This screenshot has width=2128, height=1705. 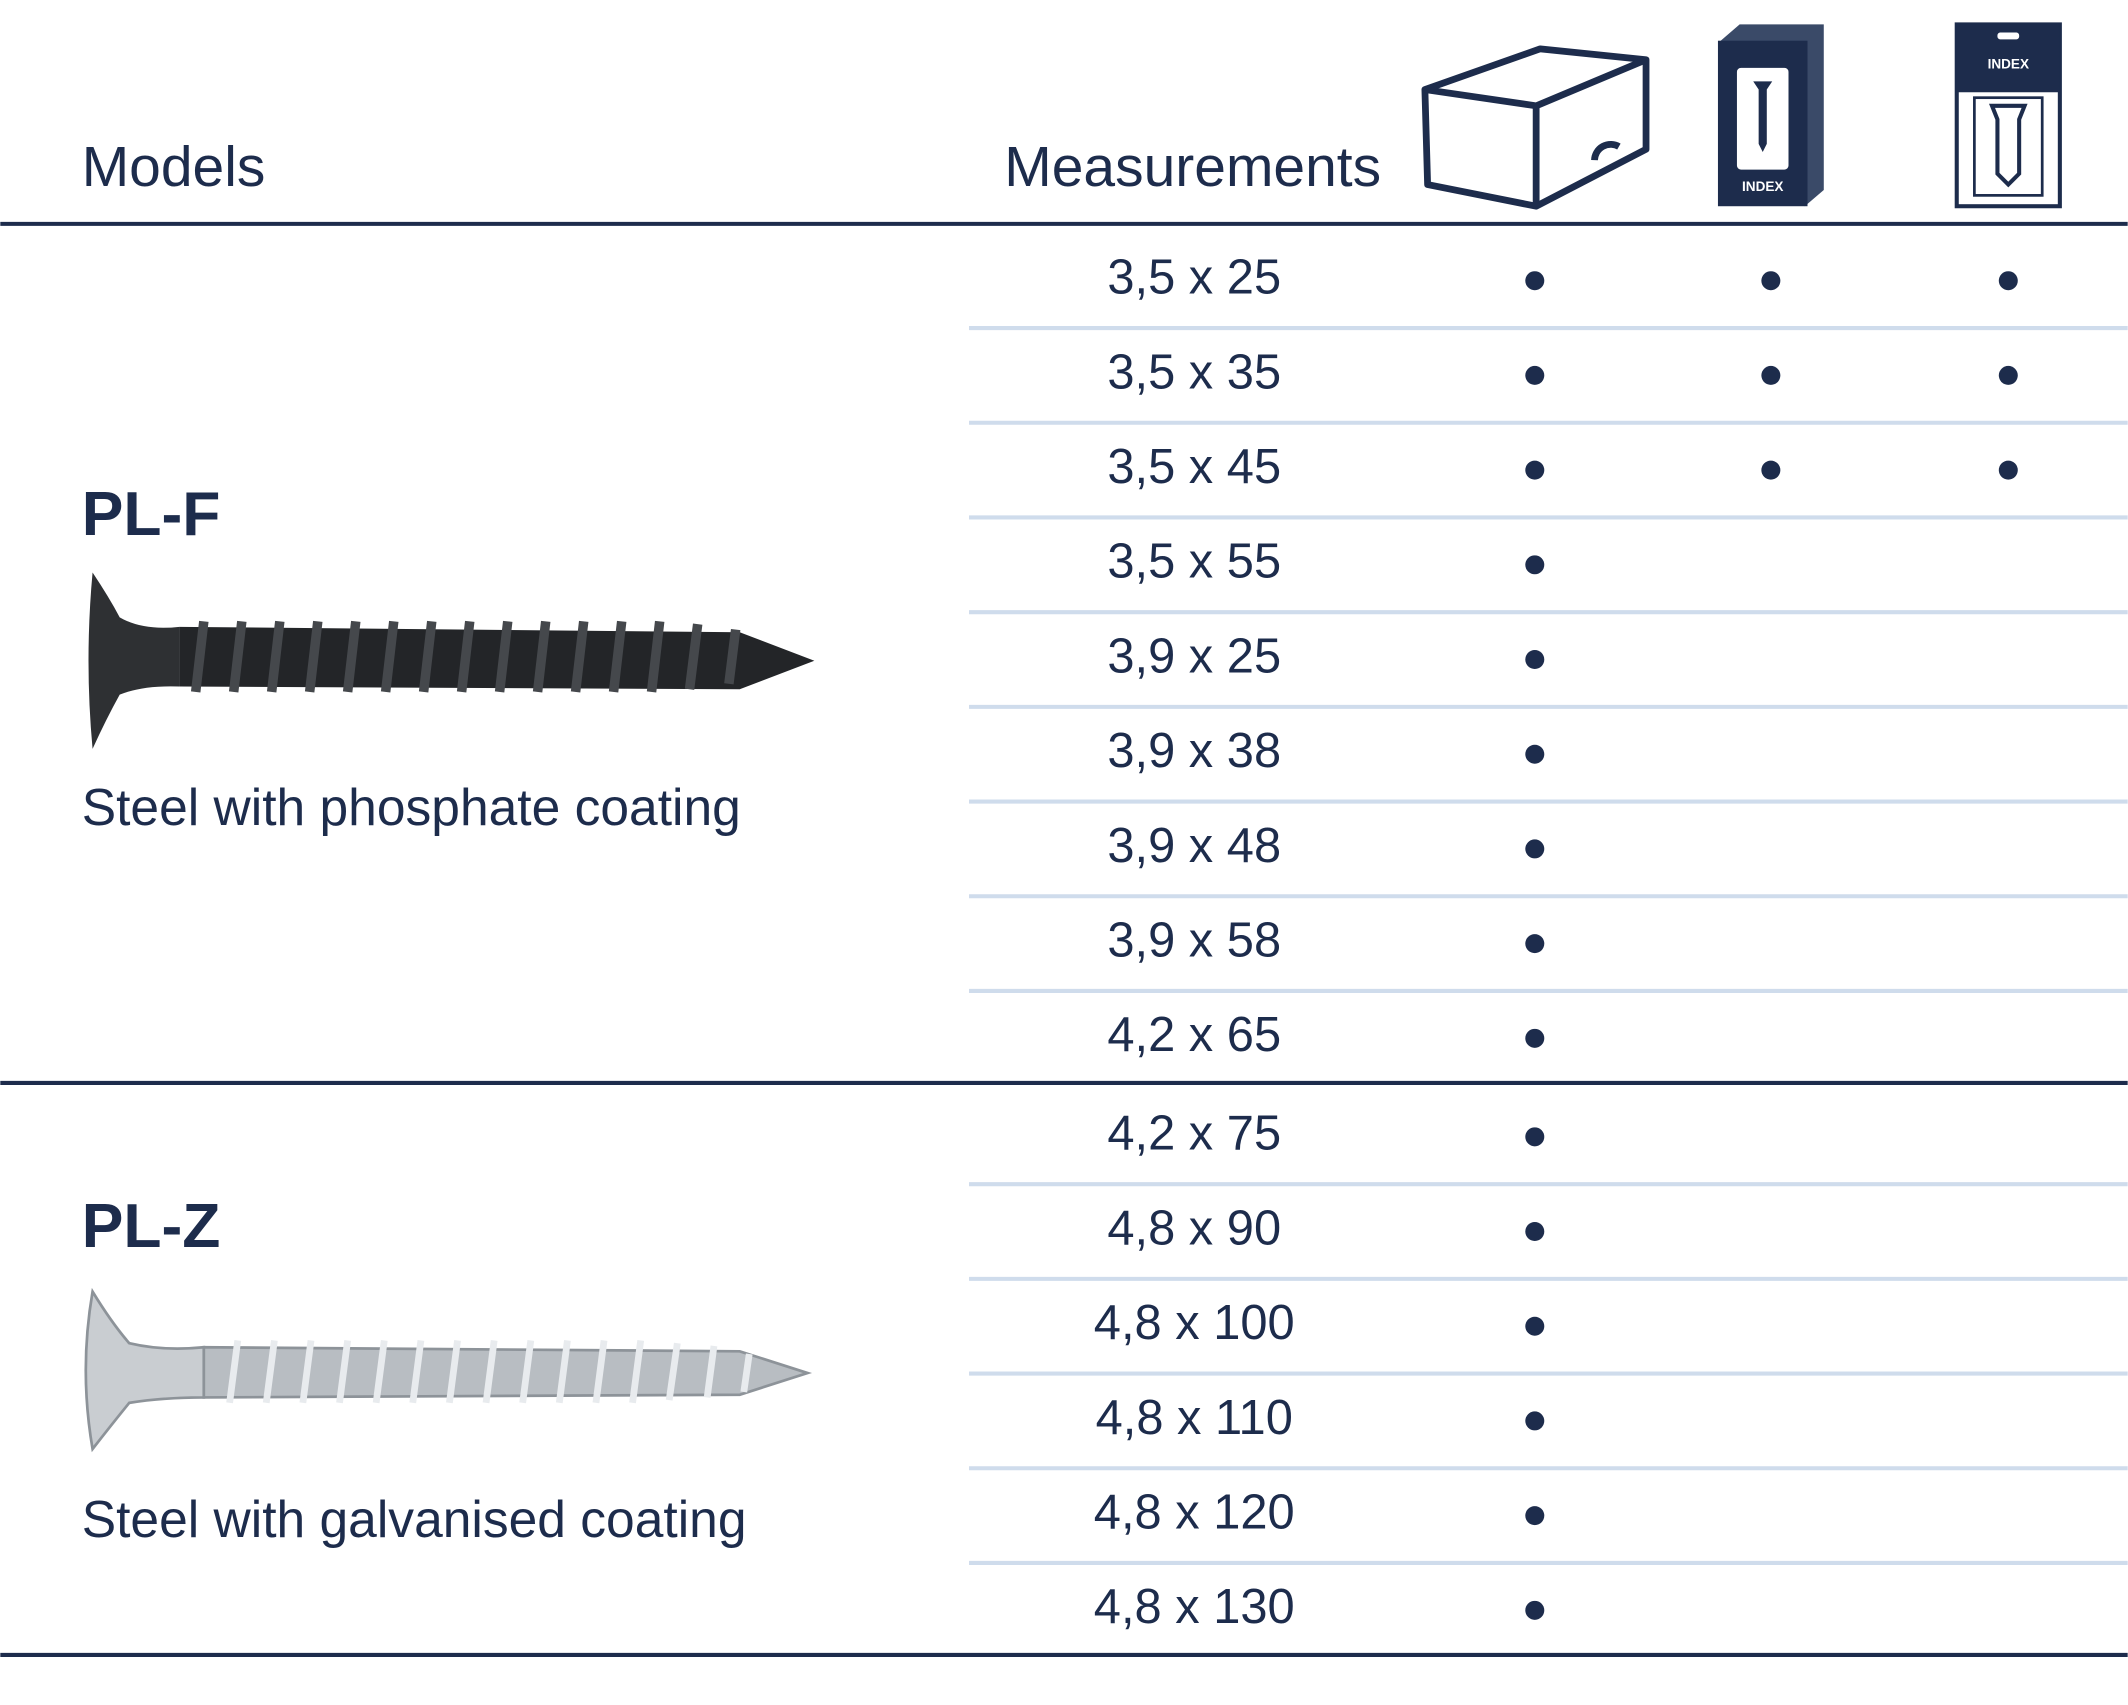 What do you see at coordinates (1194, 1607) in the screenshot?
I see `measurement: 4,8 x 130` at bounding box center [1194, 1607].